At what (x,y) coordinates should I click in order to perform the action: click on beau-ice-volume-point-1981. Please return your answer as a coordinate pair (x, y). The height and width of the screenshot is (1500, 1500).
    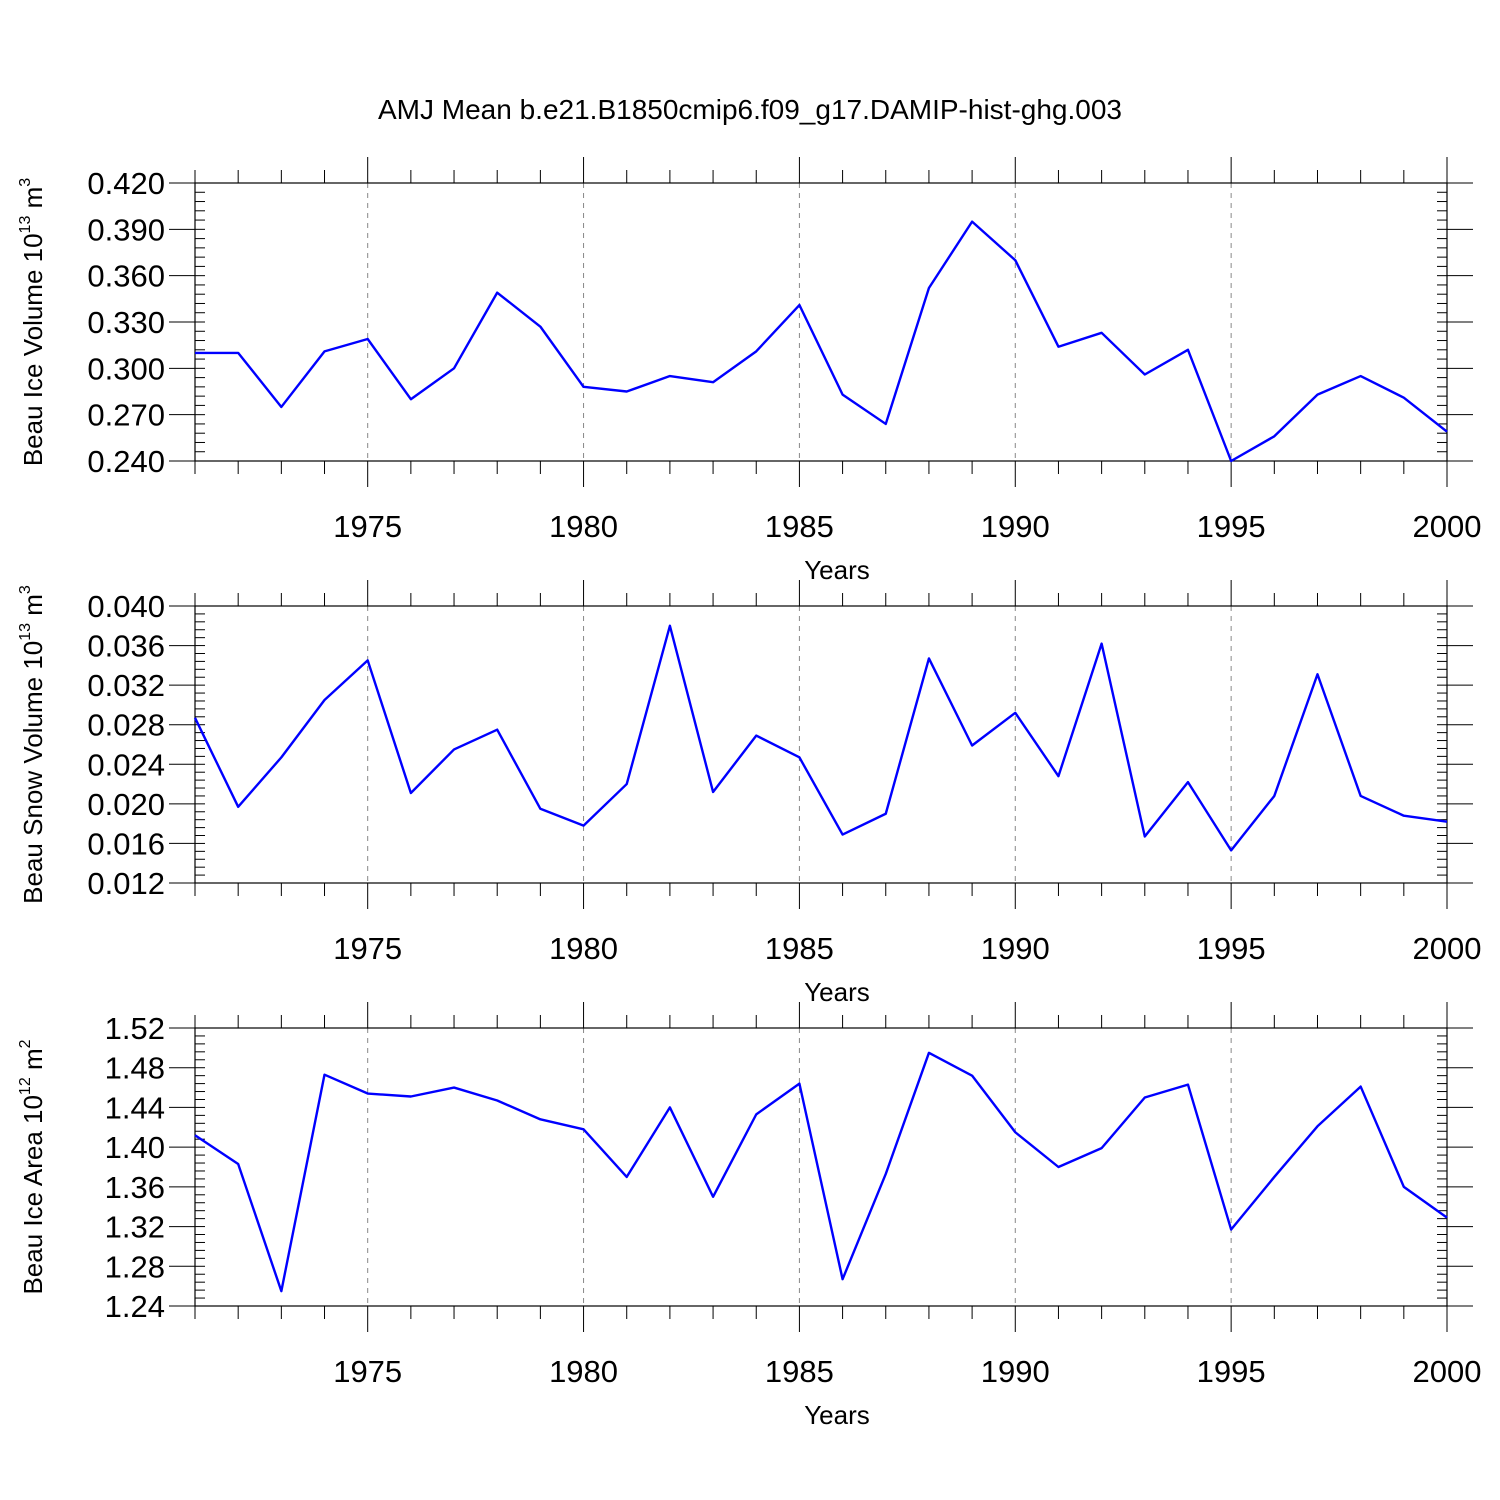
    Looking at the image, I should click on (627, 392).